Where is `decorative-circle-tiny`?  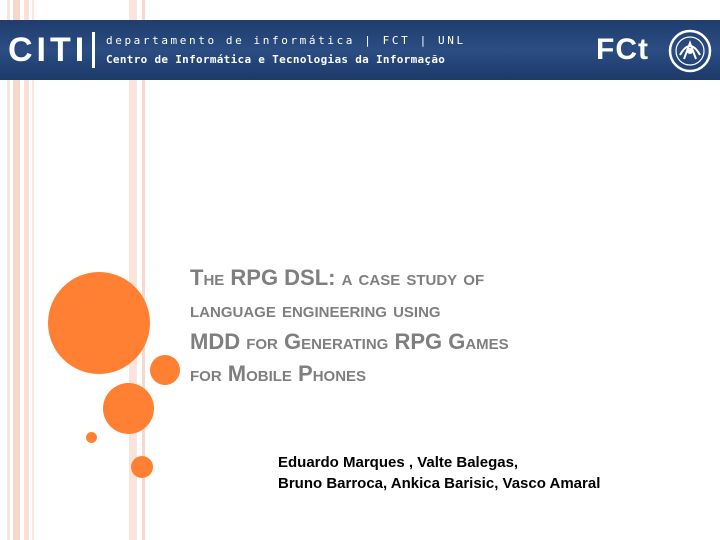
decorative-circle-tiny is located at coordinates (91, 437).